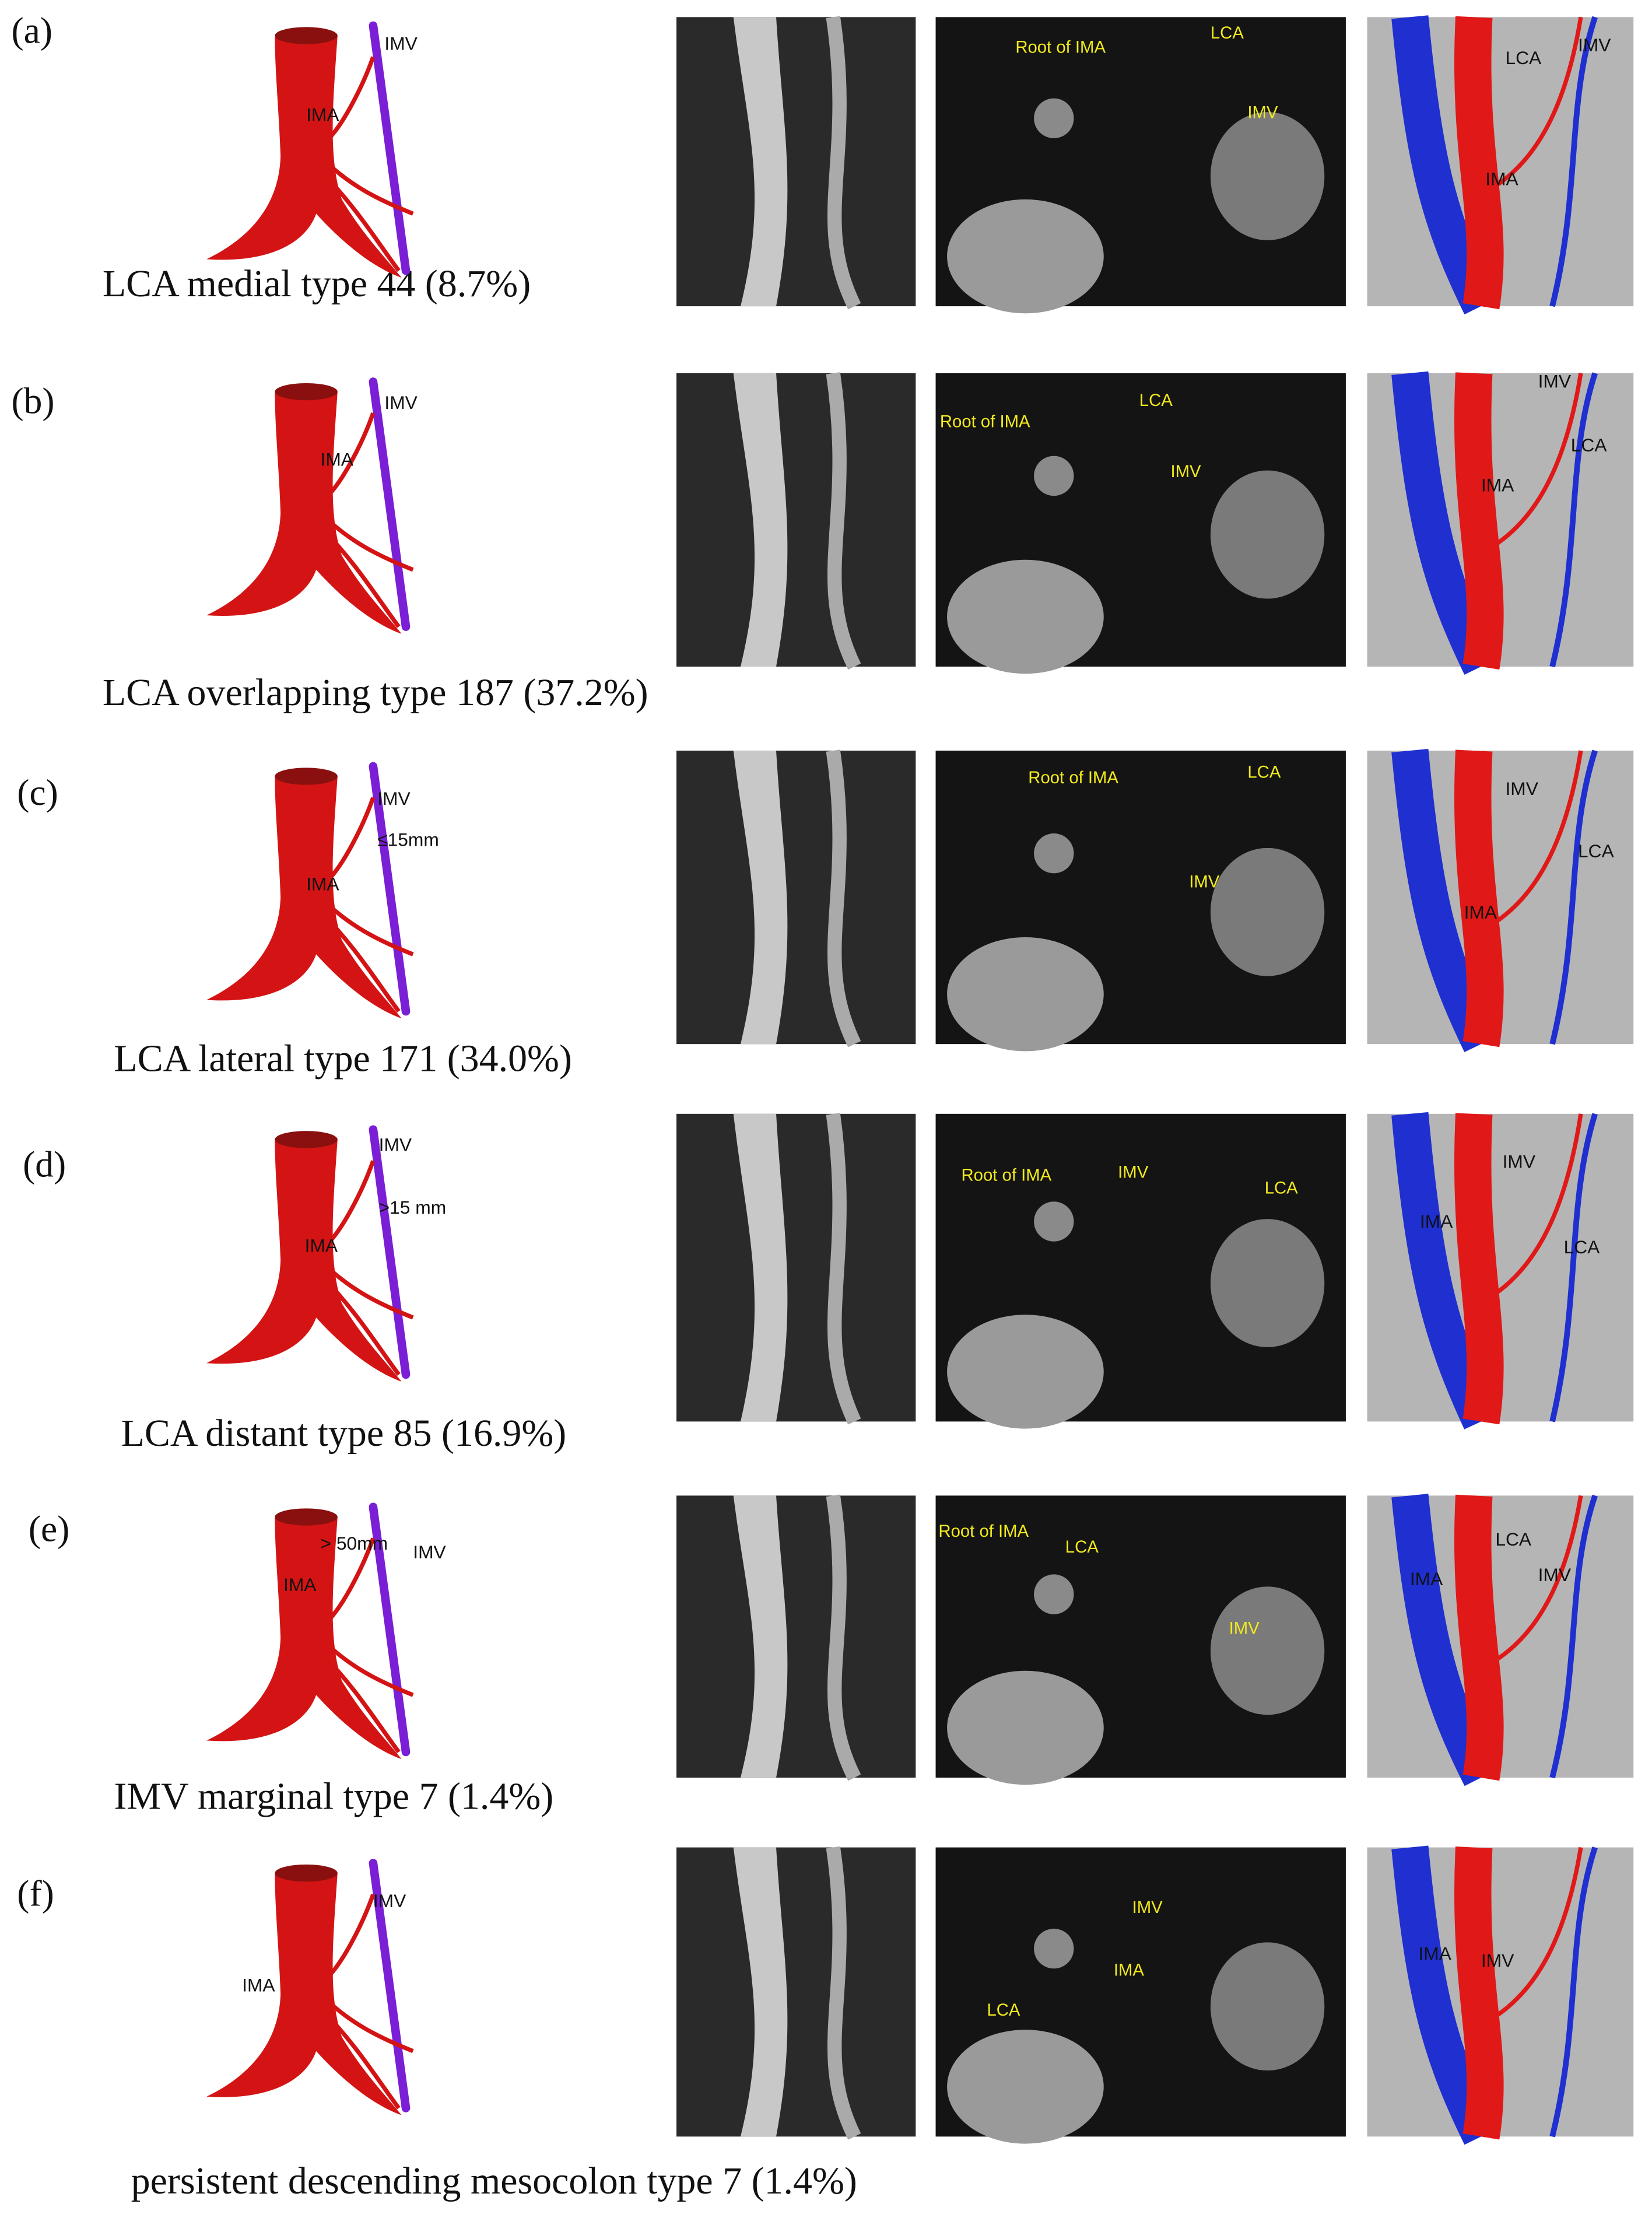  What do you see at coordinates (38, 793) in the screenshot?
I see `panel-label: (c)` at bounding box center [38, 793].